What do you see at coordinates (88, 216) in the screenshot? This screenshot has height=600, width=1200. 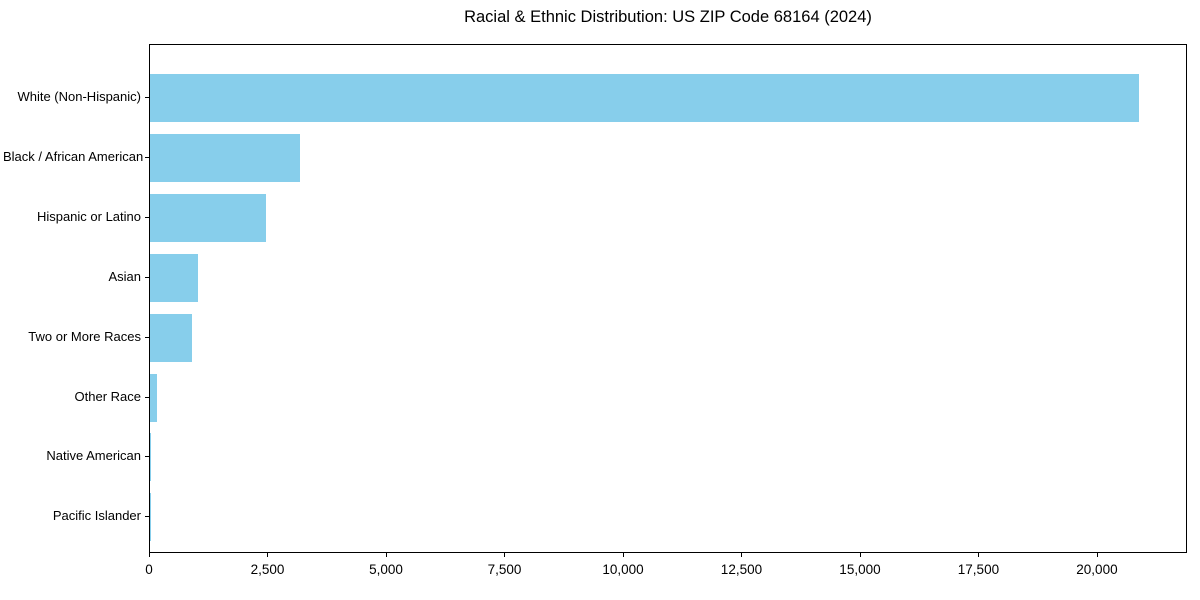 I see `y-tick-label-hispanic-or-latino: Hispanic or Latino` at bounding box center [88, 216].